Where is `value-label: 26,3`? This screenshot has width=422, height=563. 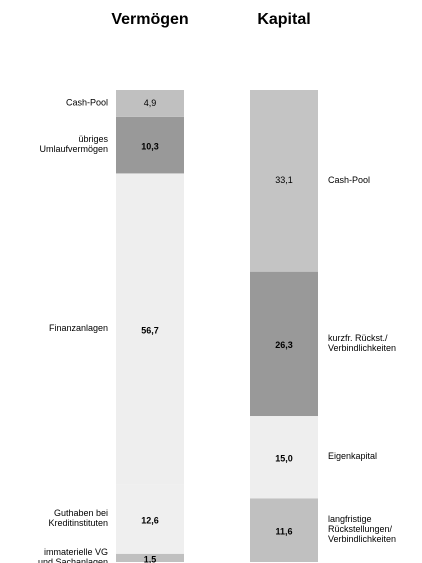 value-label: 26,3 is located at coordinates (284, 345).